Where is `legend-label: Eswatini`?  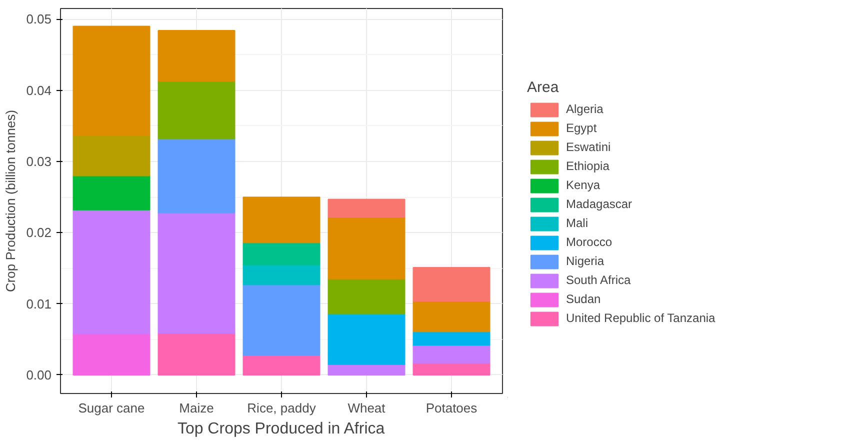 legend-label: Eswatini is located at coordinates (588, 147).